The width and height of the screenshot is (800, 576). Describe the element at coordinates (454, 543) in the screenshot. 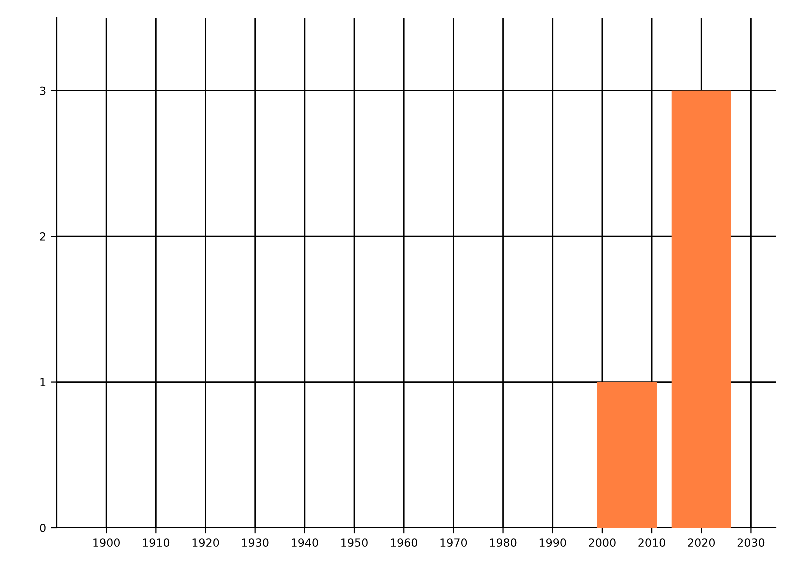

I see `x-tick-label: 1970` at that location.